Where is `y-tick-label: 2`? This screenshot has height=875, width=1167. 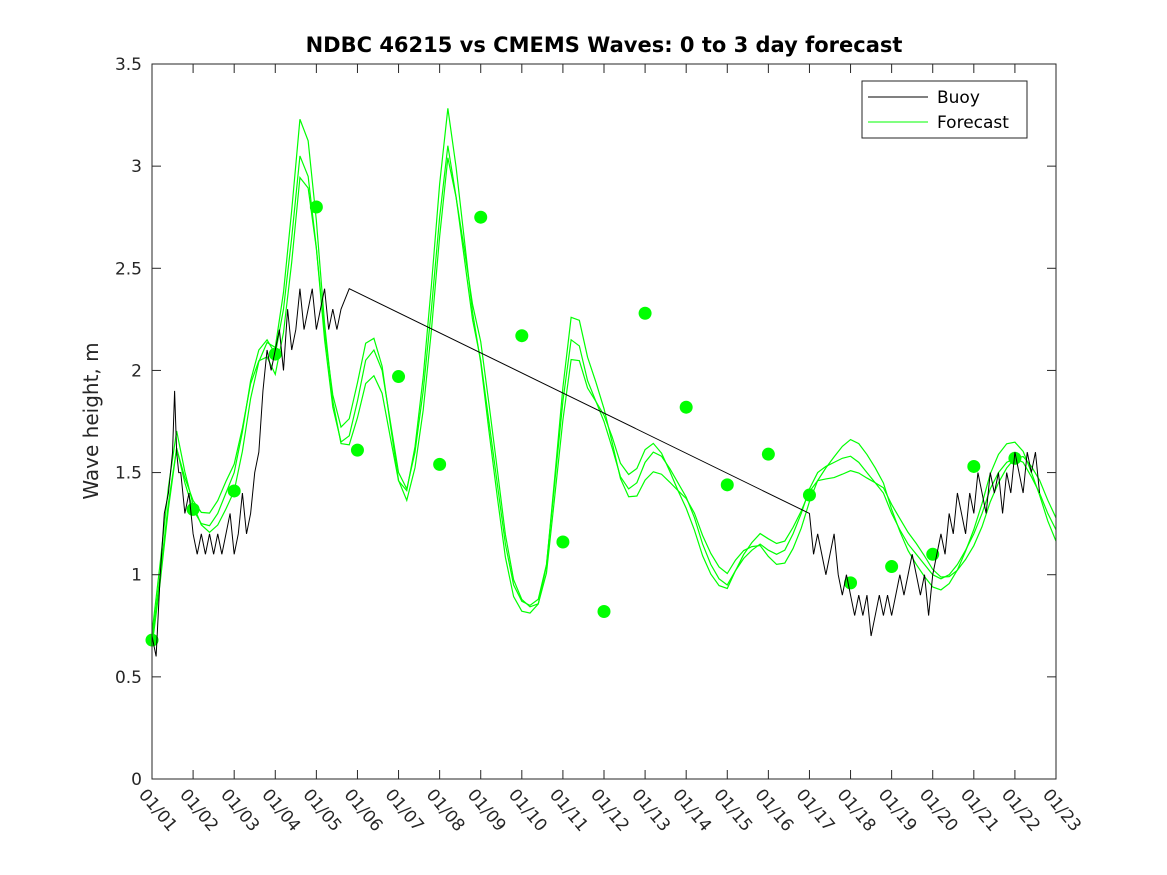 y-tick-label: 2 is located at coordinates (136, 371).